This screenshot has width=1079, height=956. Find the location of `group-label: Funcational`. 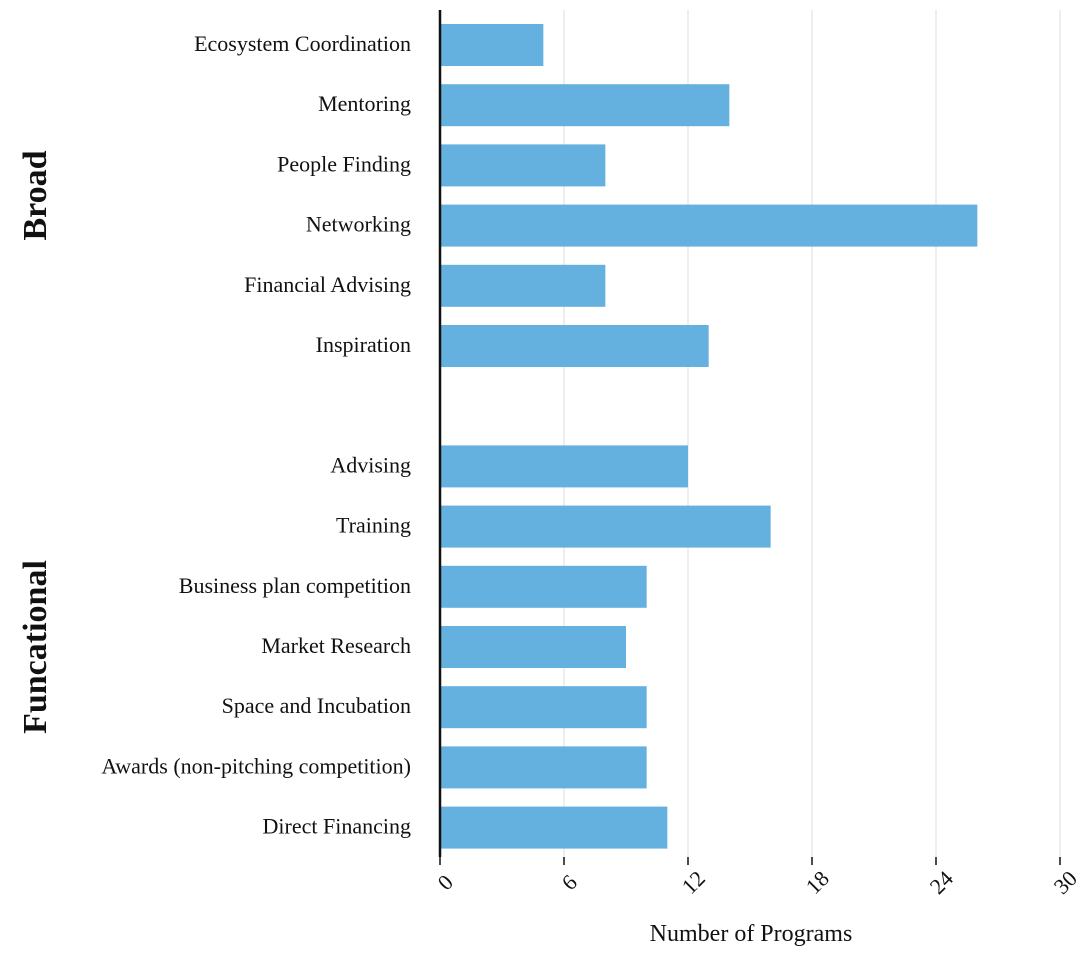

group-label: Funcational is located at coordinates (35, 647).